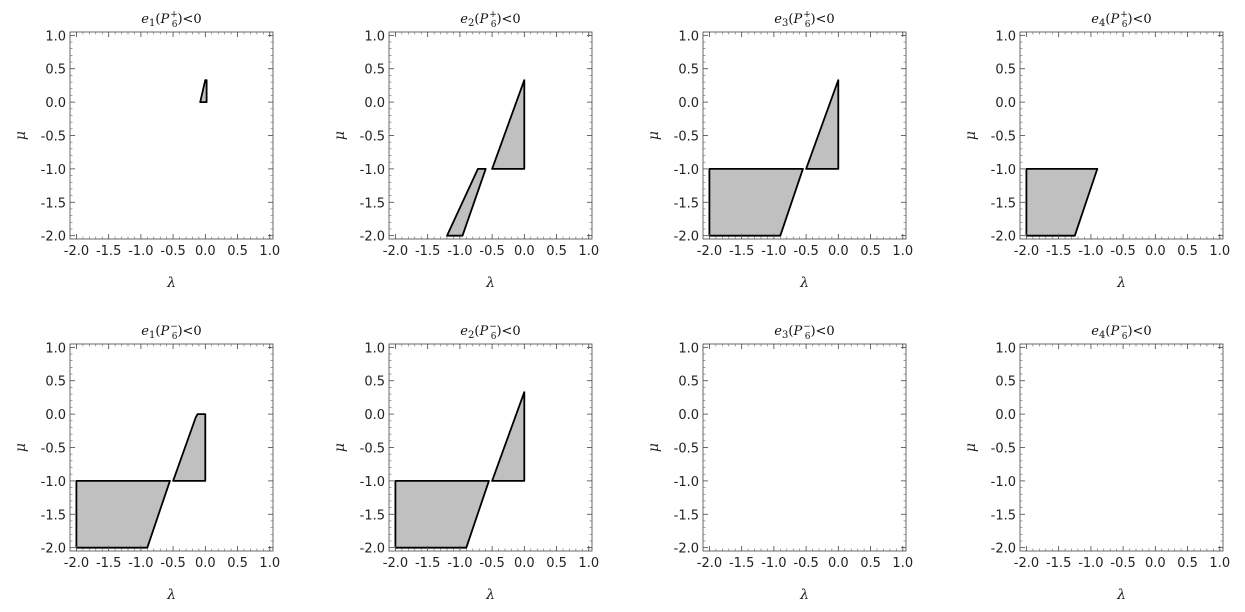 This screenshot has width=1245, height=612. What do you see at coordinates (108, 251) in the screenshot?
I see `panel-1-xtick-label-2: -1.5` at bounding box center [108, 251].